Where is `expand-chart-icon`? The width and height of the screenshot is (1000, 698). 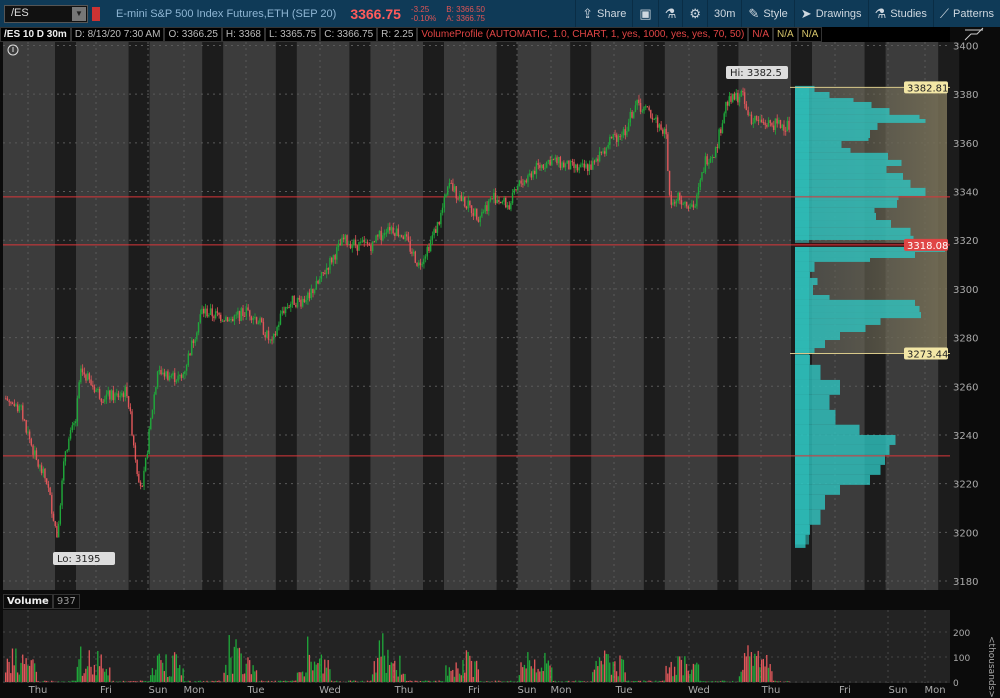
expand-chart-icon is located at coordinates (974, 34).